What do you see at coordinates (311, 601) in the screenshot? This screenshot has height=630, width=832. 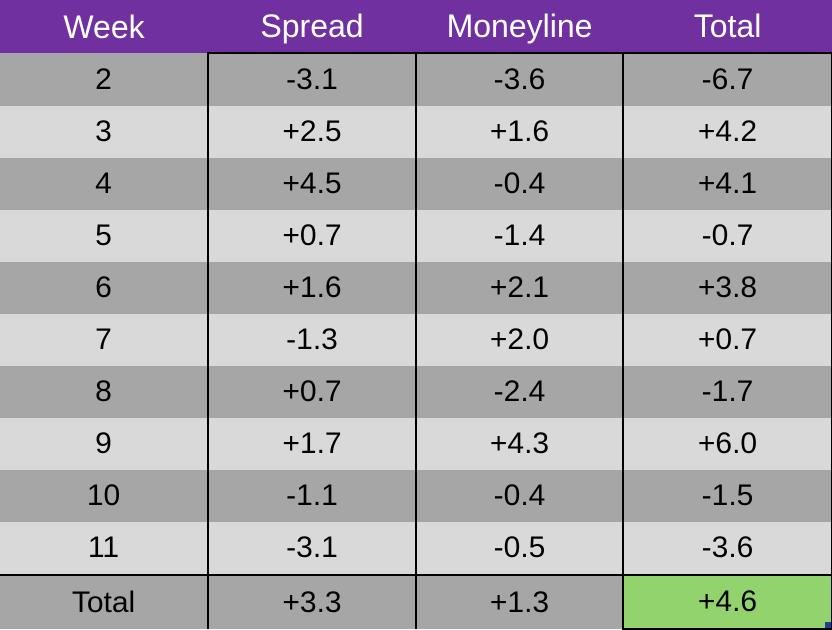 I see `total-spread-cell: +3.3` at bounding box center [311, 601].